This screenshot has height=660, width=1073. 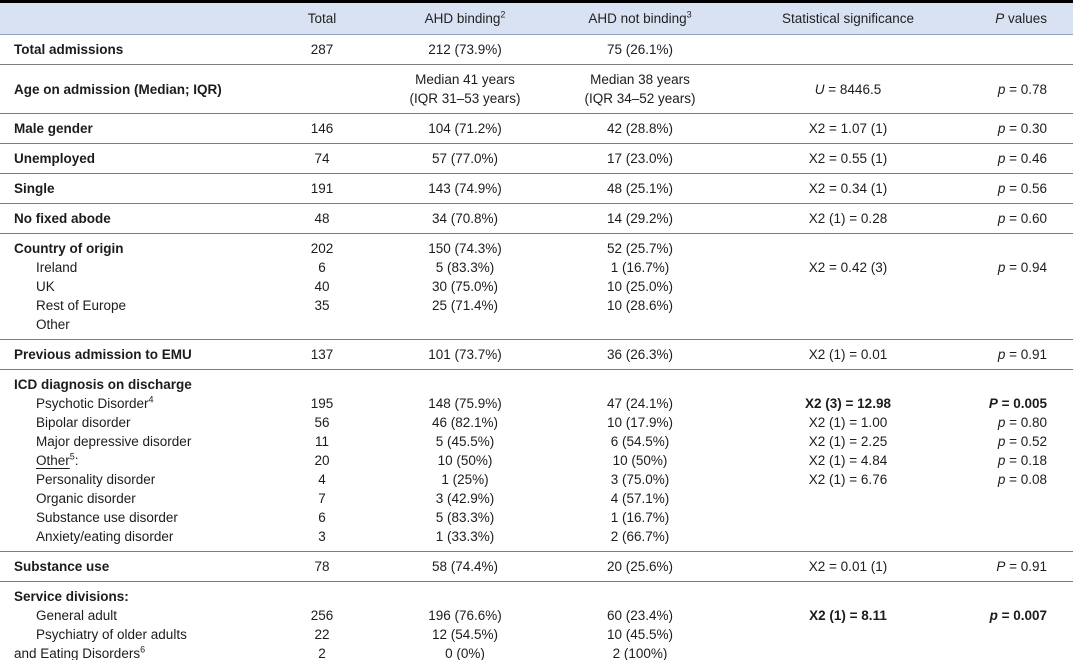 I want to click on cell-ahd-binding: 1 (25%), so click(x=465, y=479).